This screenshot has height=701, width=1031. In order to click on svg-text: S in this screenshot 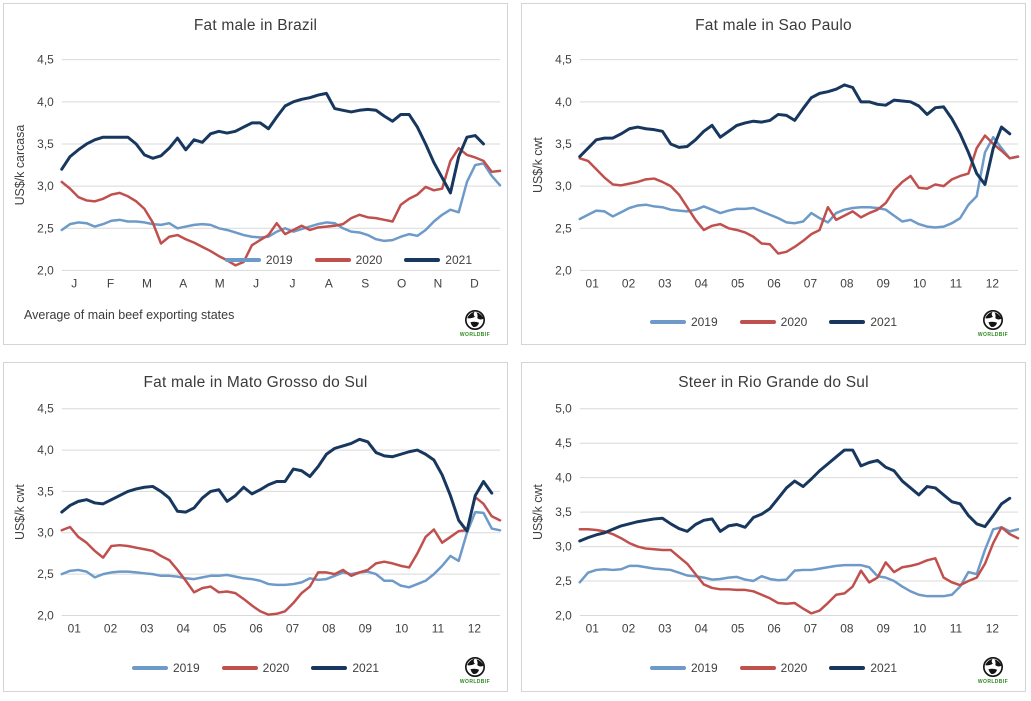, I will do `click(365, 283)`.